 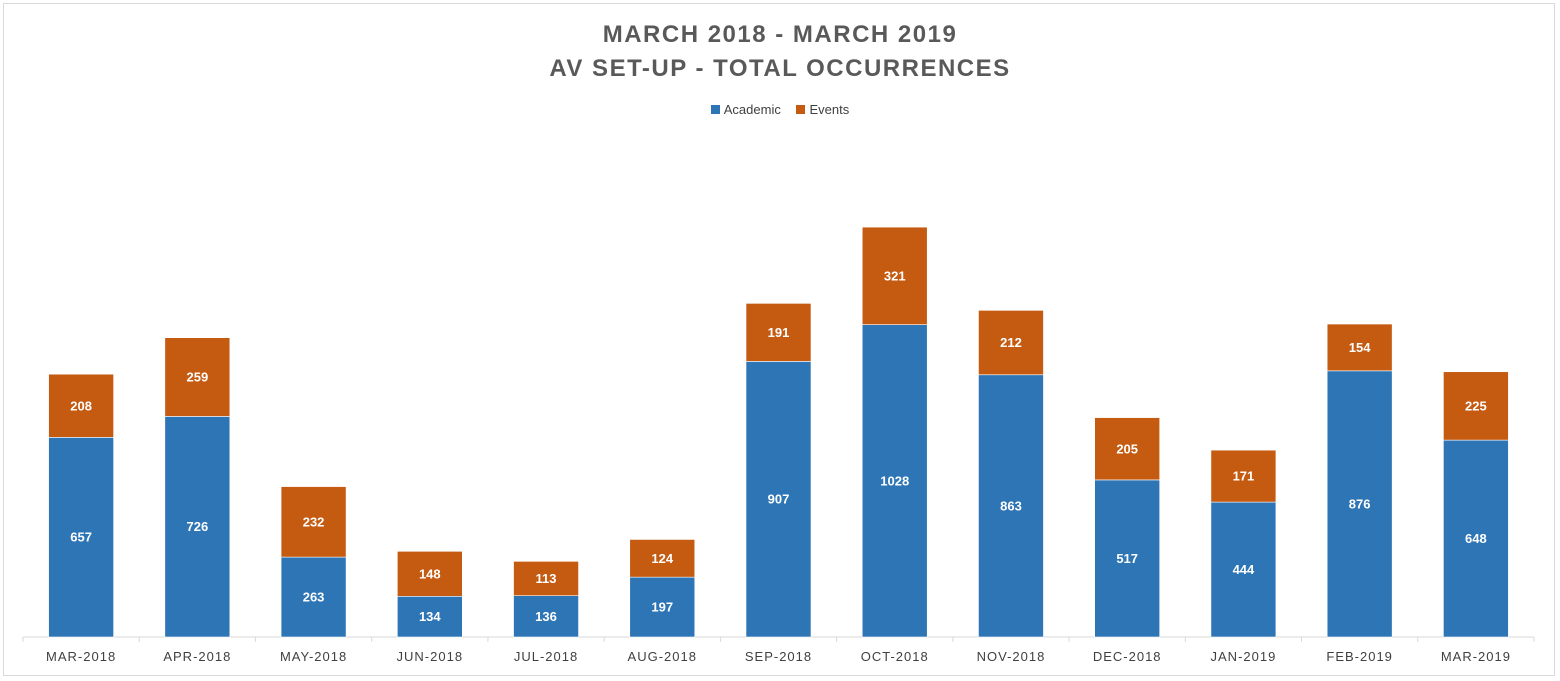 I want to click on data-label-events: 321, so click(x=895, y=275).